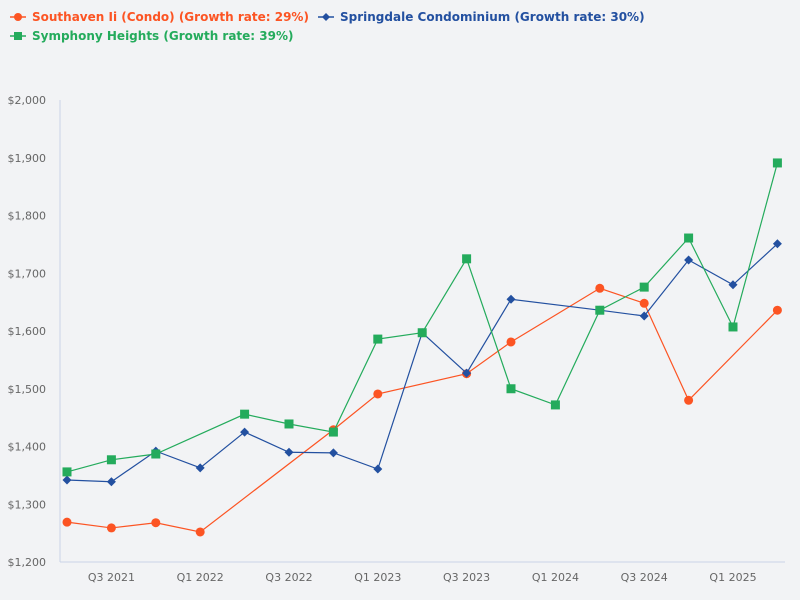  Describe the element at coordinates (466, 577) in the screenshot. I see `x-tick-label: Q3 2023` at that location.